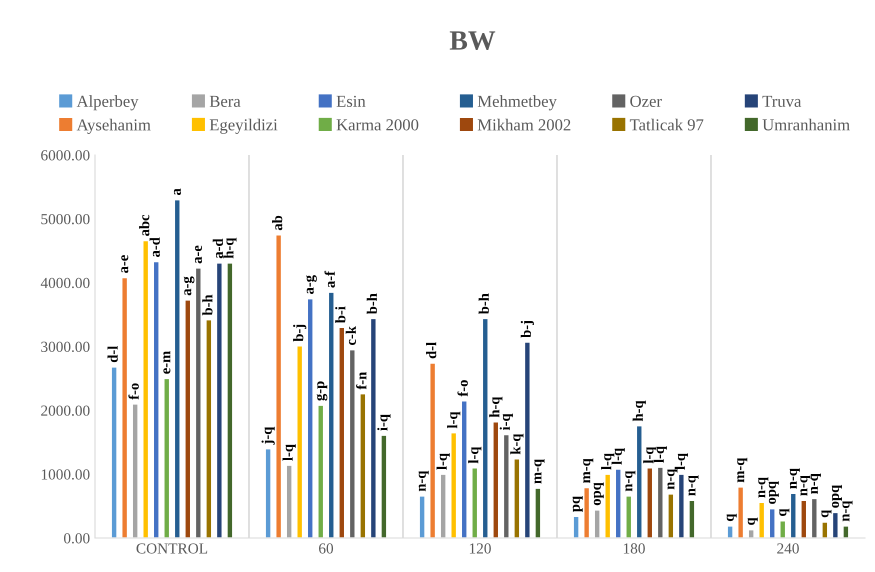  I want to click on data-label: f-o, so click(133, 391).